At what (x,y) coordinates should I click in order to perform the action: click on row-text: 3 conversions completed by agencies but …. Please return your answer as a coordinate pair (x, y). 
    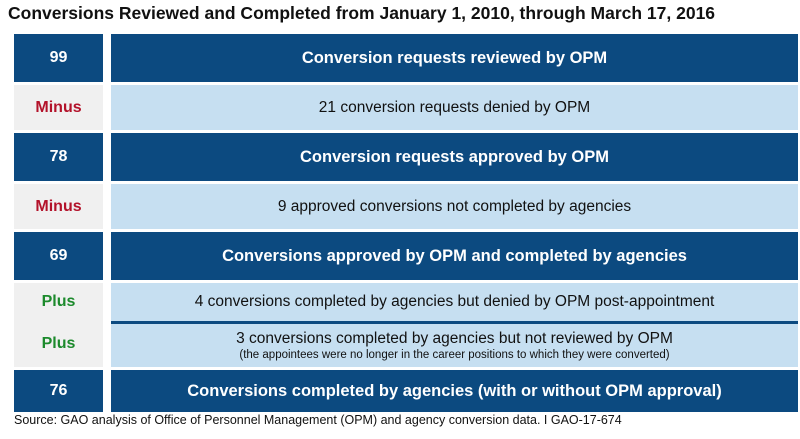
    Looking at the image, I should click on (454, 338).